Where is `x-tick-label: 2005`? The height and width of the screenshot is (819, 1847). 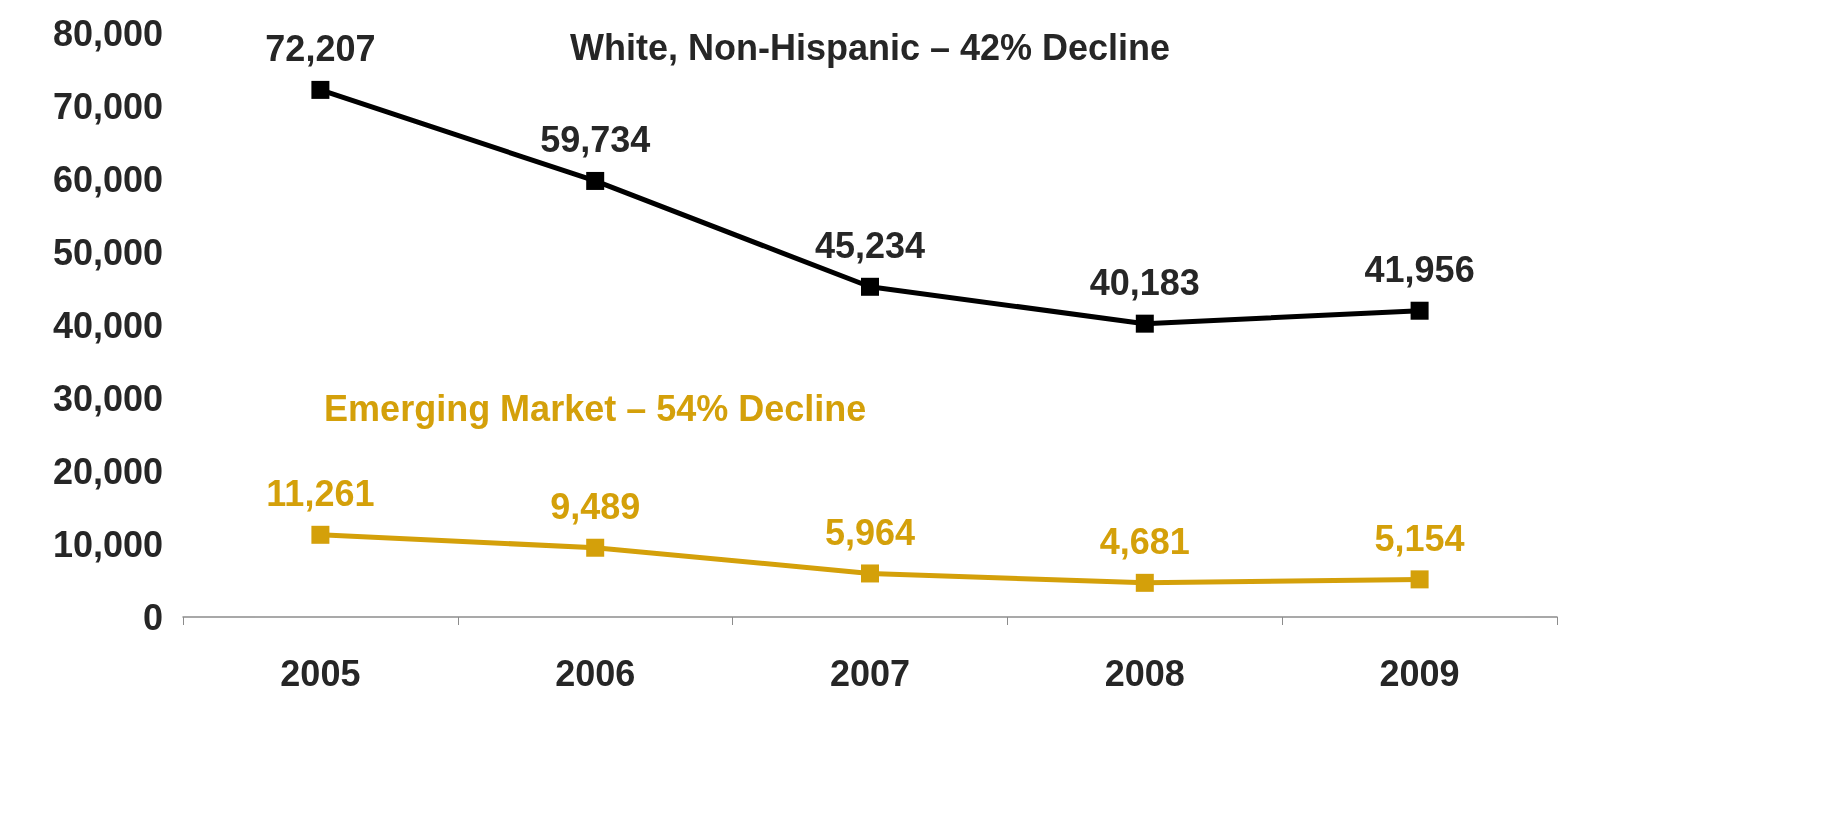 x-tick-label: 2005 is located at coordinates (320, 673).